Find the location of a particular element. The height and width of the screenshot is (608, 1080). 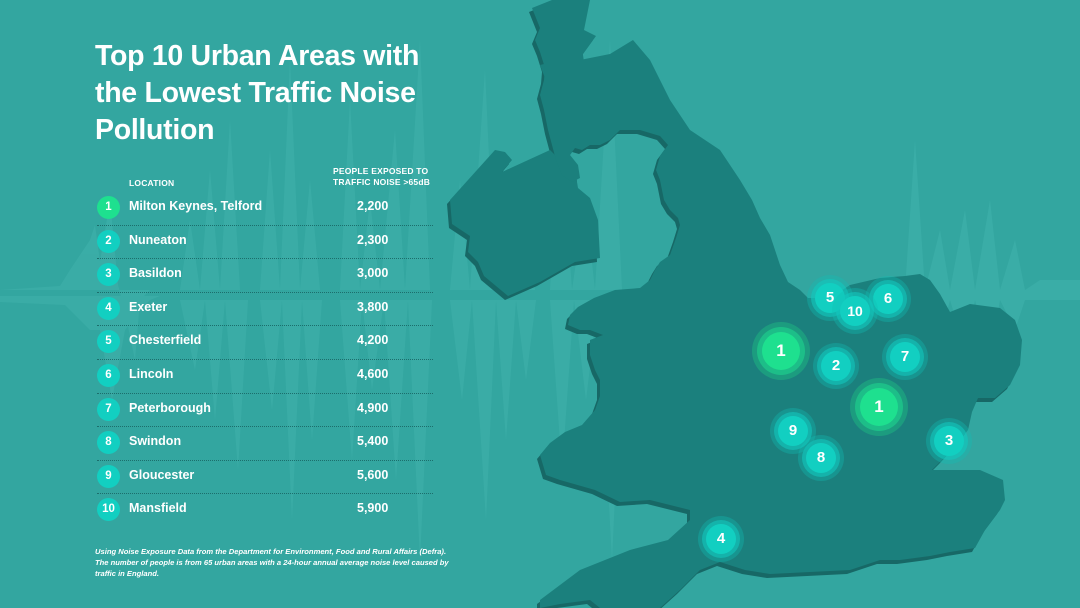

exposure-value: 2,300 is located at coordinates (373, 239).